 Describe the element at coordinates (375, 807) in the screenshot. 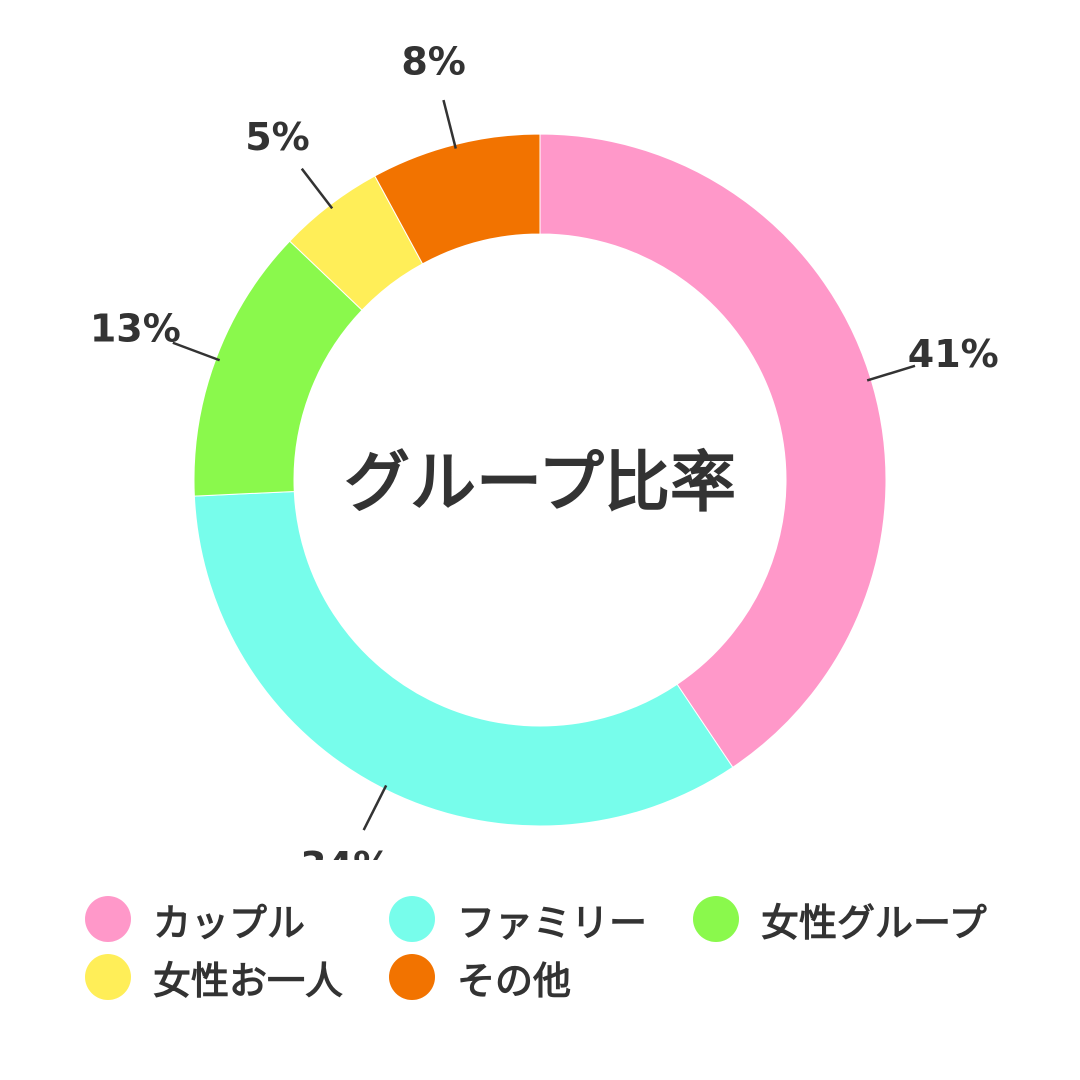

I see `leader-line-family` at that location.